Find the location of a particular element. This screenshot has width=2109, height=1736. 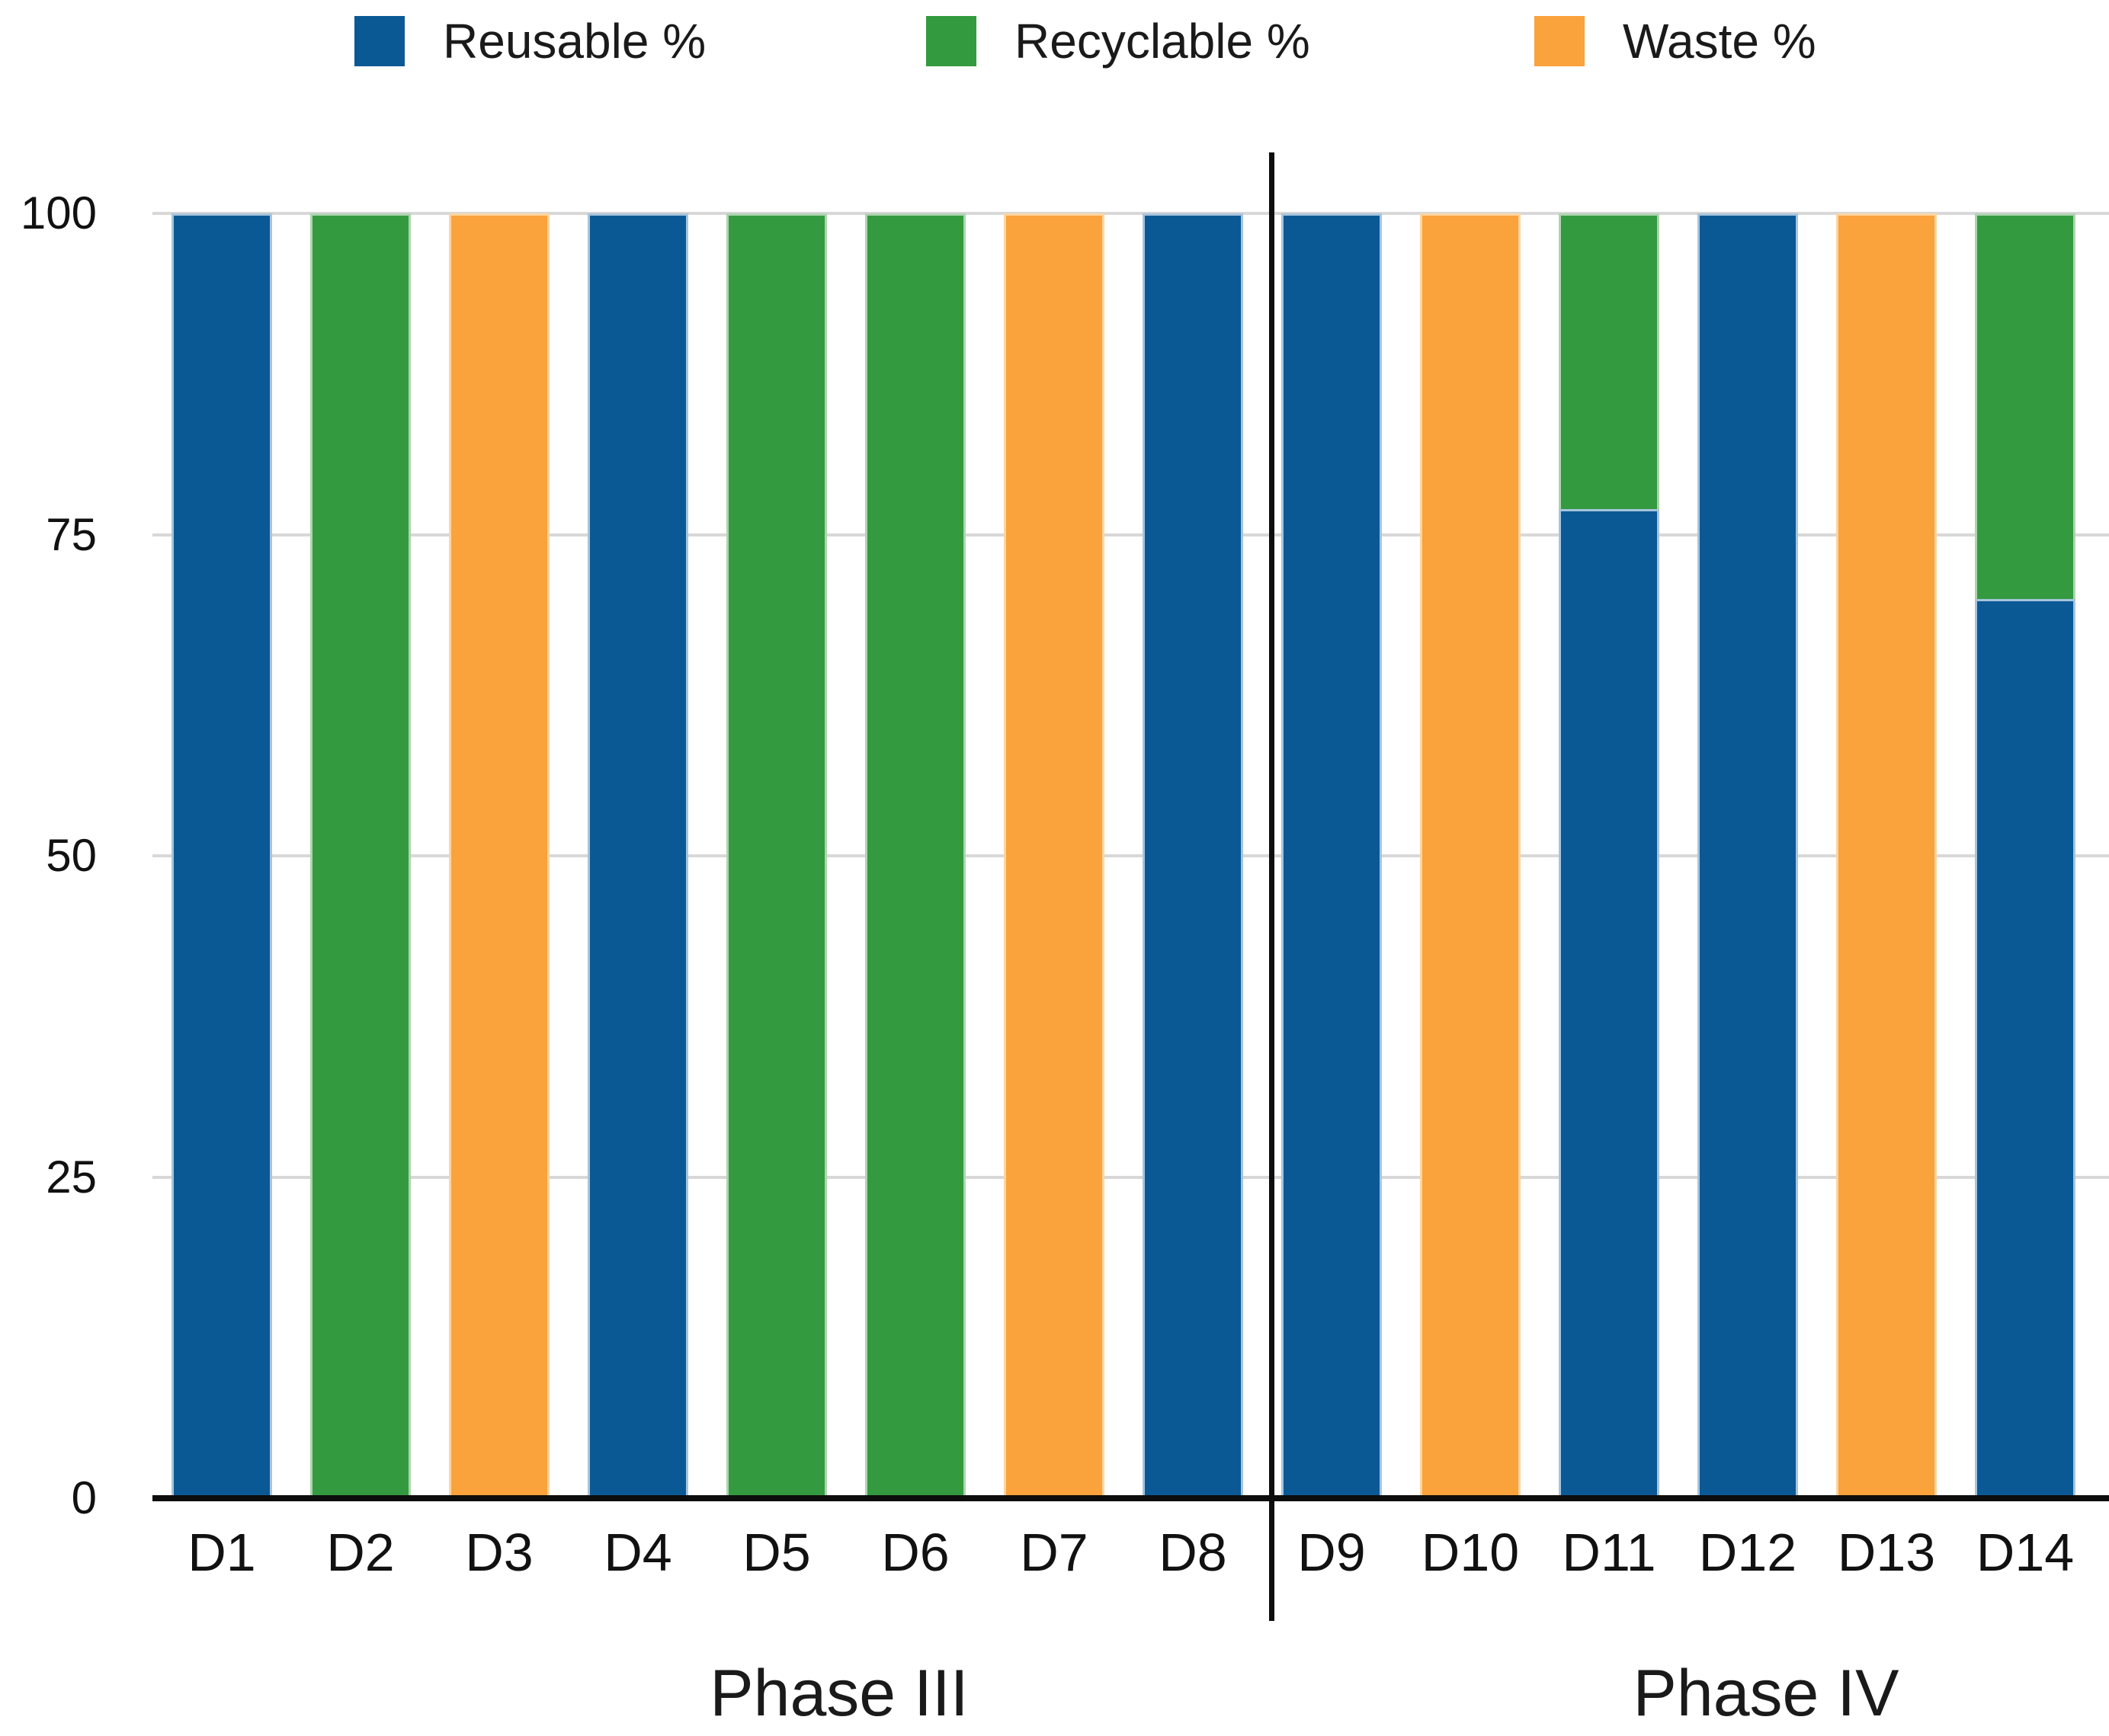

bar-segment-D11-reusable is located at coordinates (1609, 1003).